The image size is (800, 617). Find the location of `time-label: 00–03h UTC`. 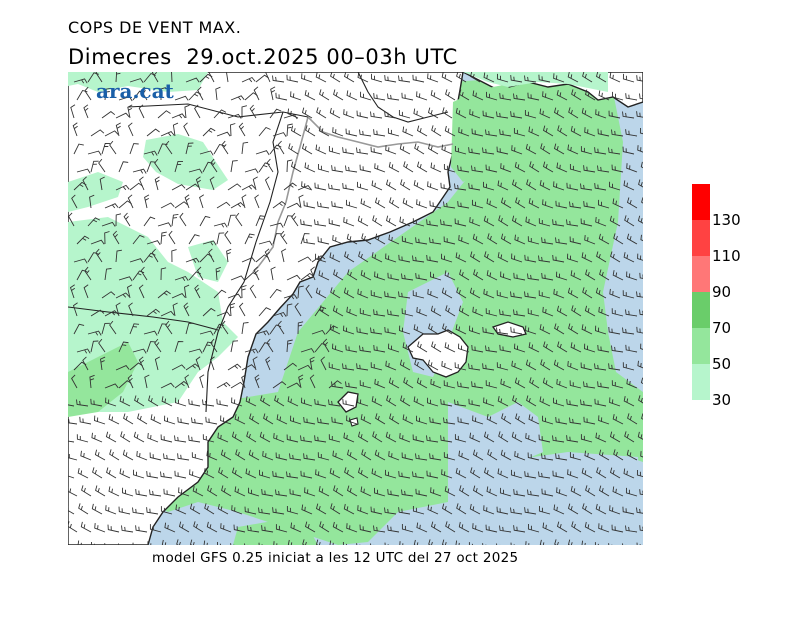

time-label: 00–03h UTC is located at coordinates (392, 57).